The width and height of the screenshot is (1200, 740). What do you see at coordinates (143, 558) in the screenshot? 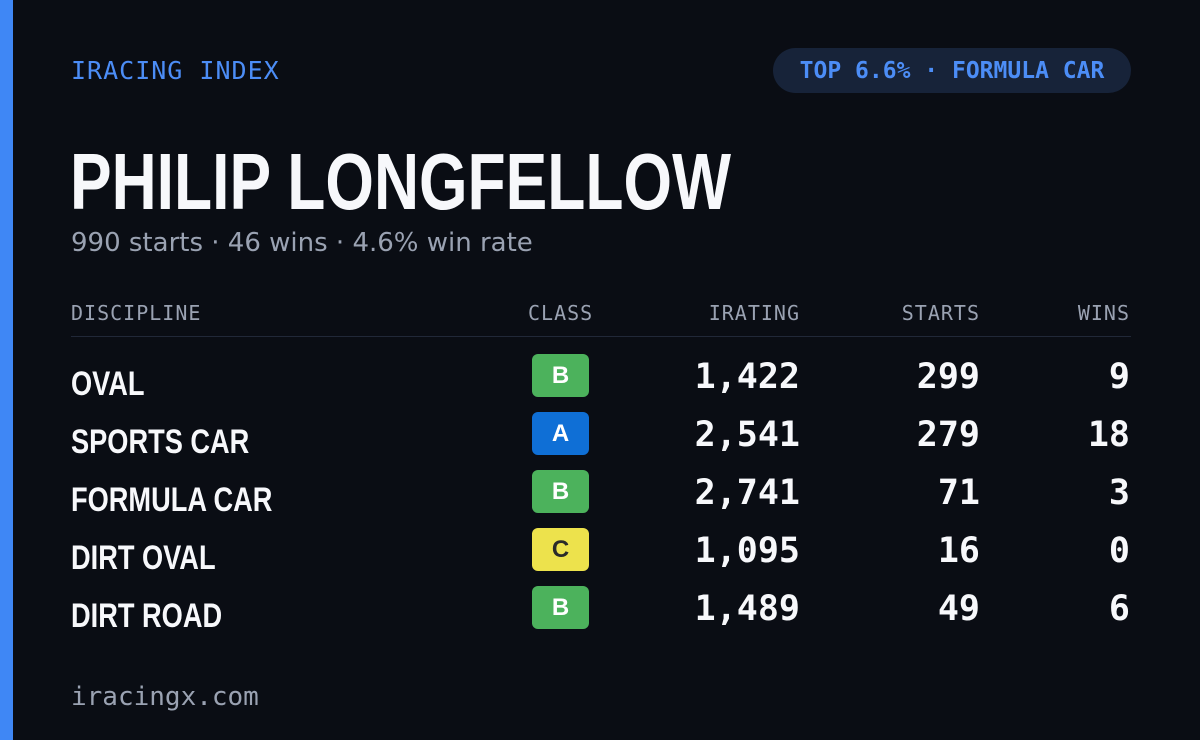
I see `discipline-name: DIRT OVAL` at bounding box center [143, 558].